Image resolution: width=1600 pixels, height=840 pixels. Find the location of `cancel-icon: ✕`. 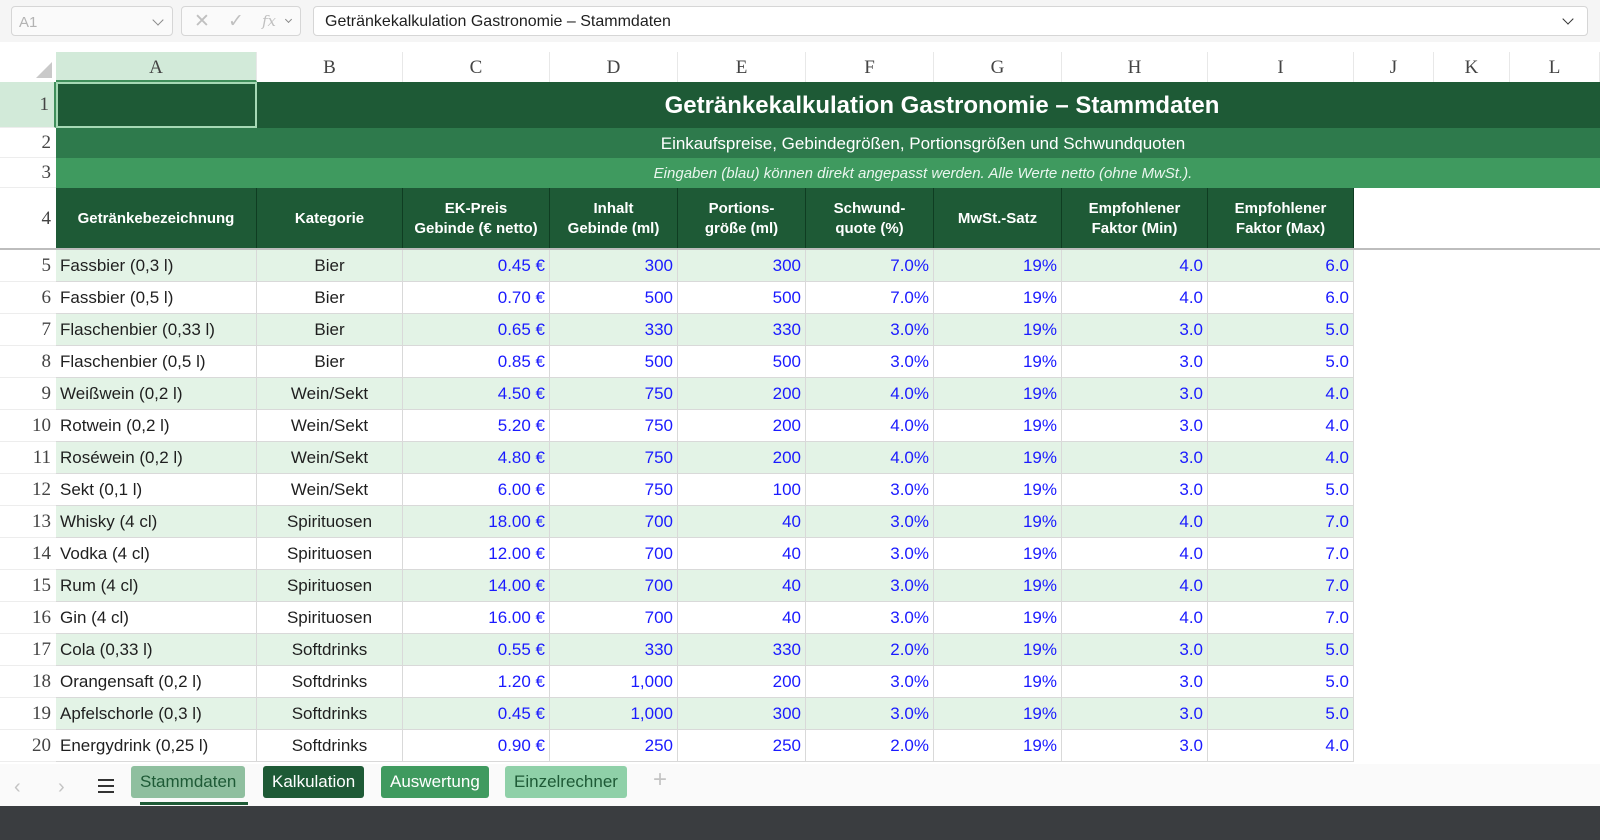

cancel-icon: ✕ is located at coordinates (202, 21).